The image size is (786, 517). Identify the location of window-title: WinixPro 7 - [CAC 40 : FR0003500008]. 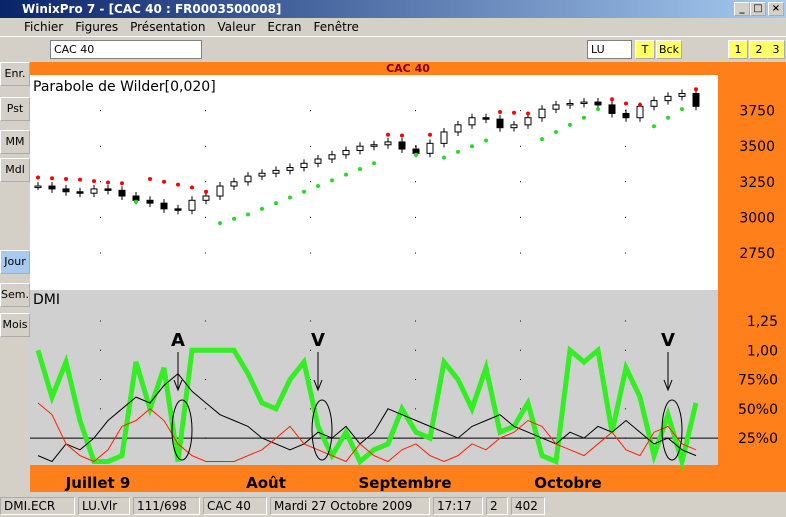
(152, 9).